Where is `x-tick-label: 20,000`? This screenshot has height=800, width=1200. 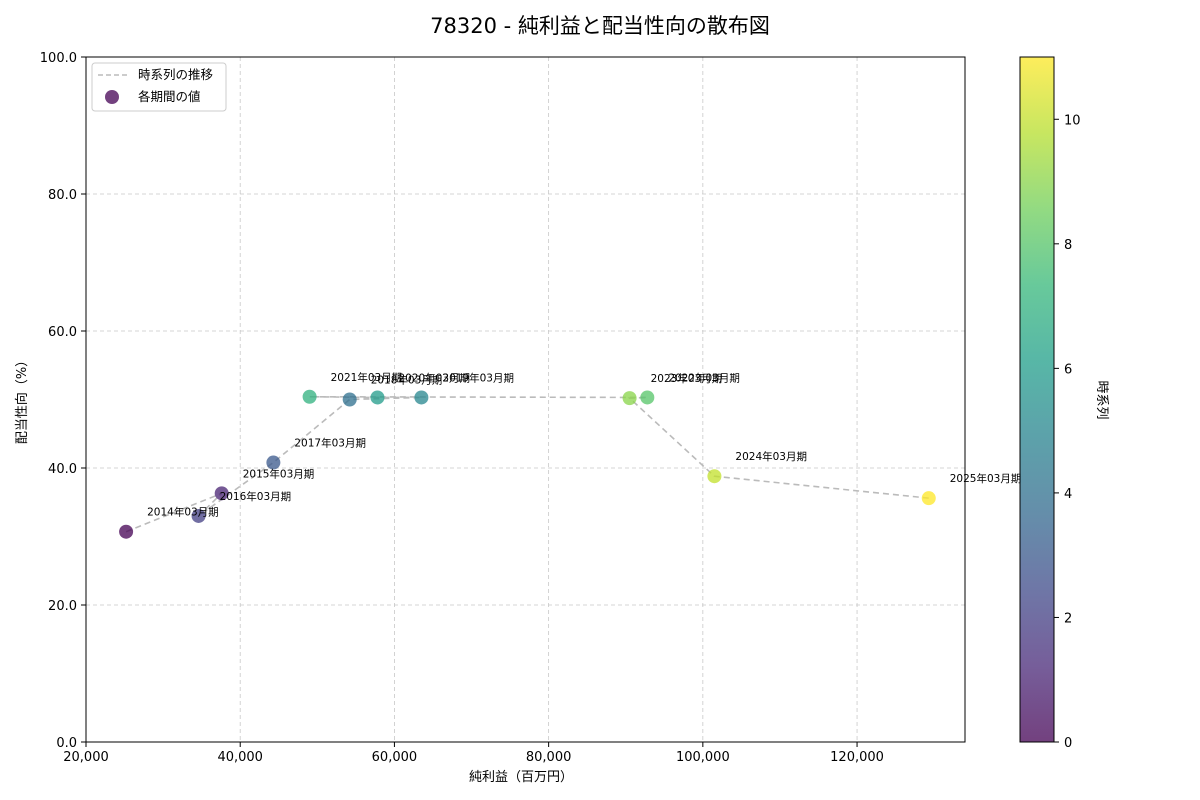
x-tick-label: 20,000 is located at coordinates (86, 757).